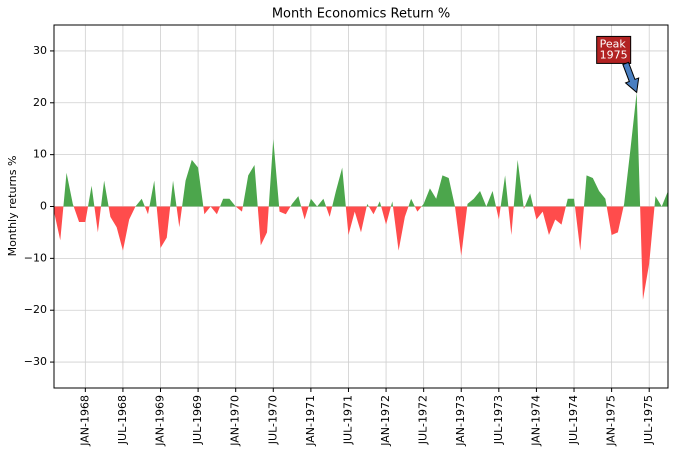 This screenshot has height=459, width=685. I want to click on x-tick-label: JUL-1973, so click(498, 420).